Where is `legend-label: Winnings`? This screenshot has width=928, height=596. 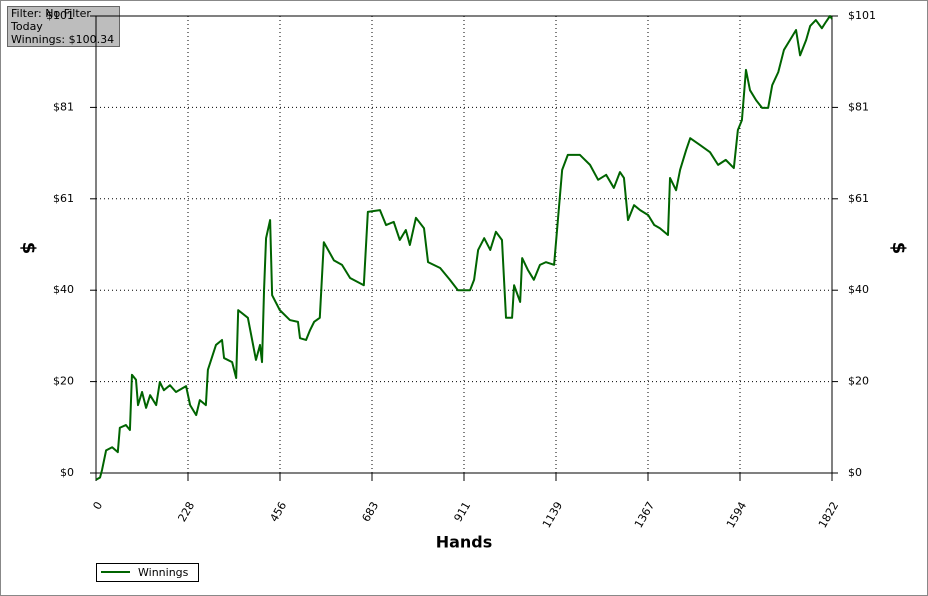
legend-label: Winnings is located at coordinates (163, 572).